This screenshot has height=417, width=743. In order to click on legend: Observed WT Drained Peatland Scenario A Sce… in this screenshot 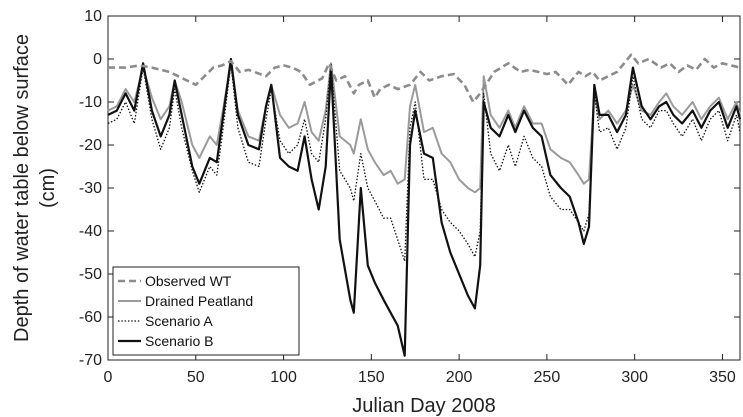, I will do `click(206, 311)`.